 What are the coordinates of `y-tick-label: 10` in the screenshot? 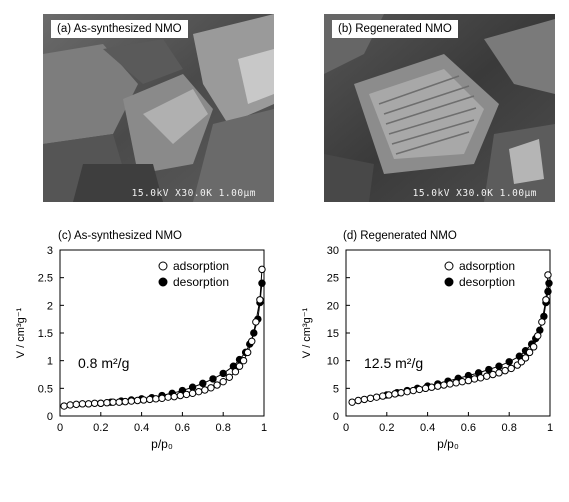 It's located at (333, 362).